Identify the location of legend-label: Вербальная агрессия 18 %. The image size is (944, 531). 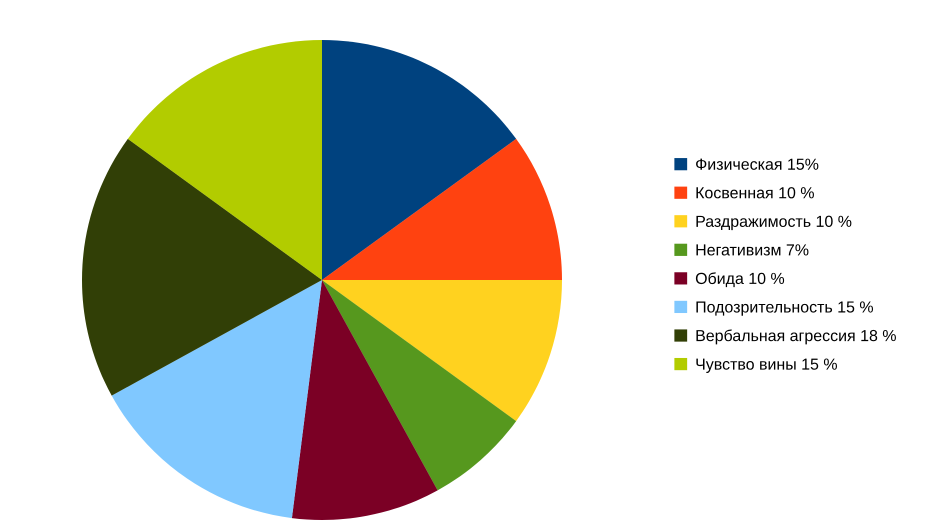
(796, 336).